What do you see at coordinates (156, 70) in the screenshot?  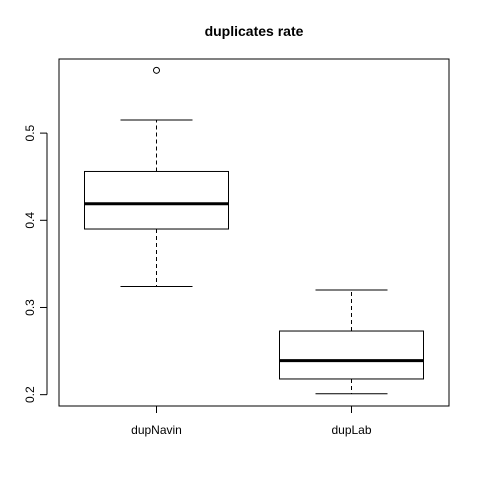 I see `outlier-point` at bounding box center [156, 70].